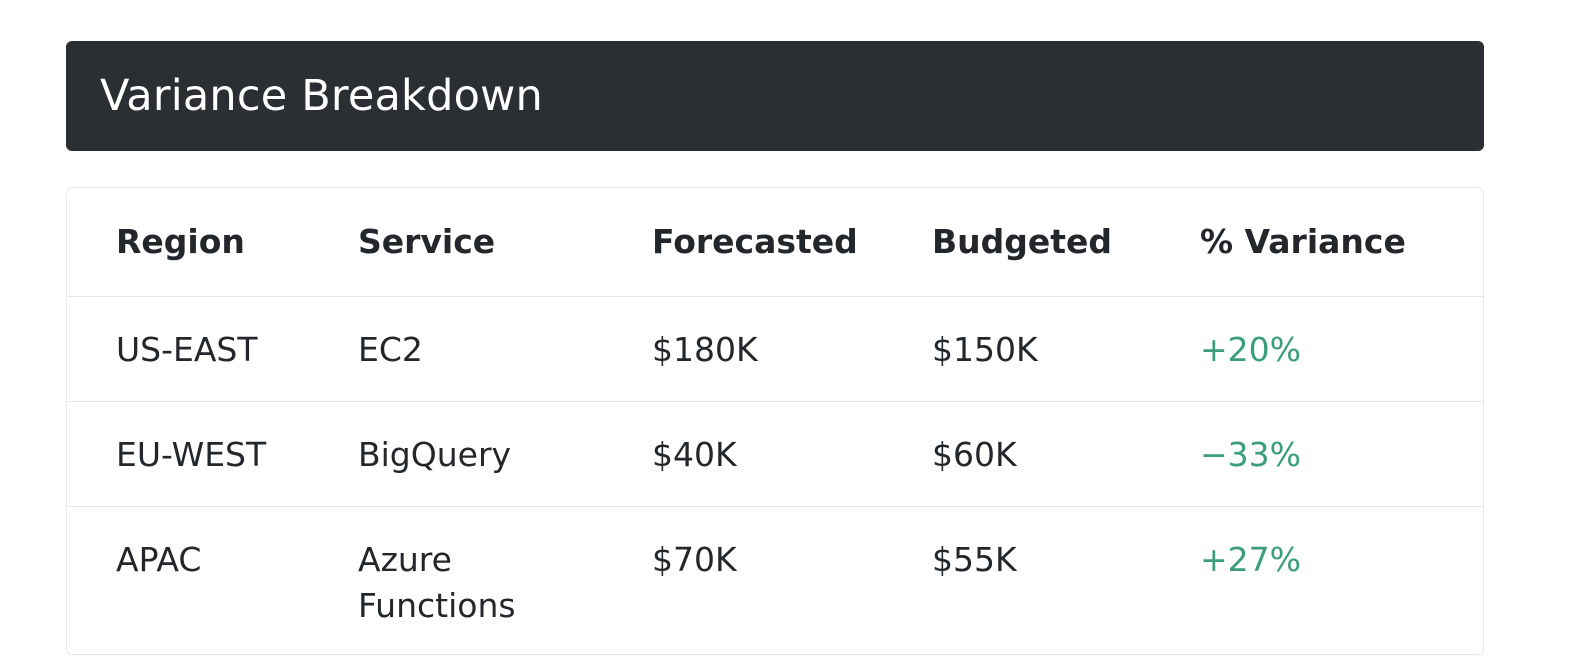  Describe the element at coordinates (775, 348) in the screenshot. I see `table-row: US-EAST EC2 $180K $150K +20%` at that location.